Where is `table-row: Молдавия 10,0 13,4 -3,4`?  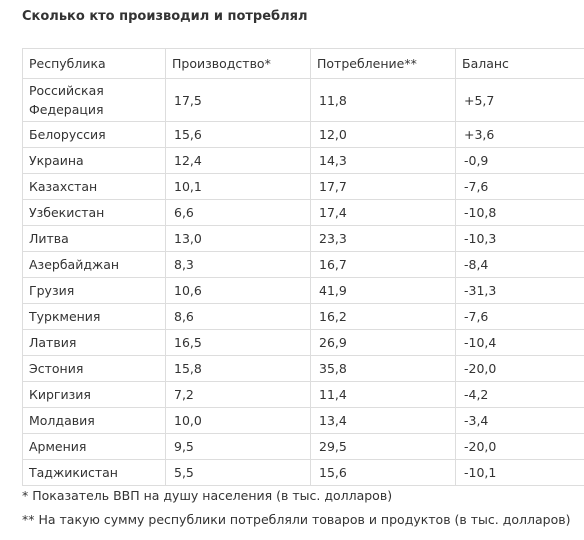
table-row: Молдавия 10,0 13,4 -3,4 is located at coordinates (303, 420).